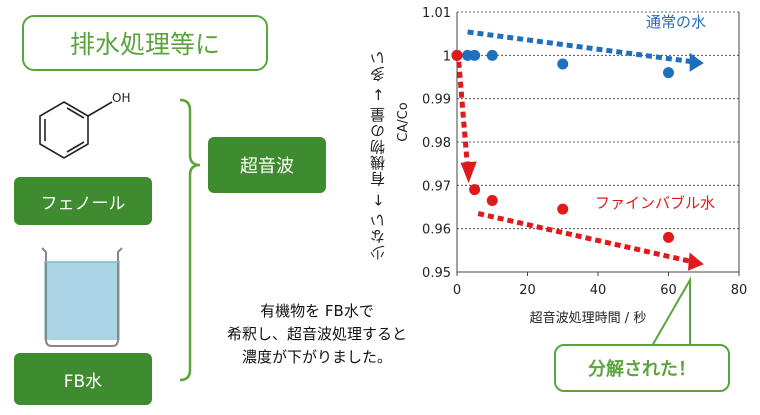  What do you see at coordinates (82, 297) in the screenshot?
I see `beaker-icon` at bounding box center [82, 297].